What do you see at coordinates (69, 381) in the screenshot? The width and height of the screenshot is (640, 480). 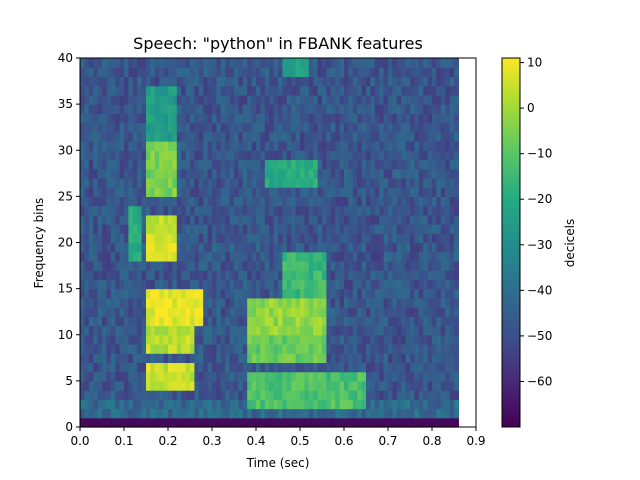 I see `y-tick-label: 5` at bounding box center [69, 381].